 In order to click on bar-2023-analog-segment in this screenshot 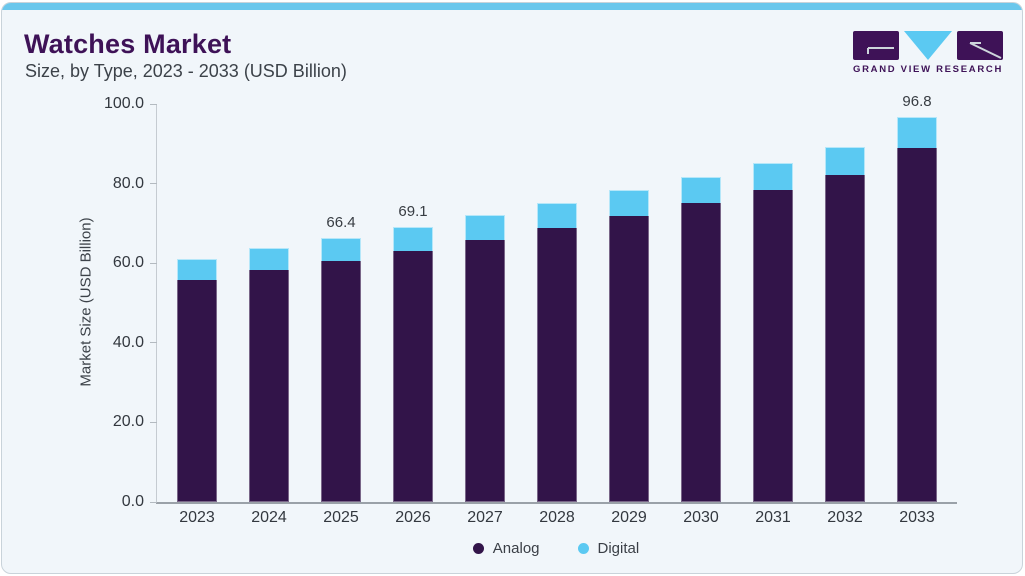, I will do `click(197, 391)`.